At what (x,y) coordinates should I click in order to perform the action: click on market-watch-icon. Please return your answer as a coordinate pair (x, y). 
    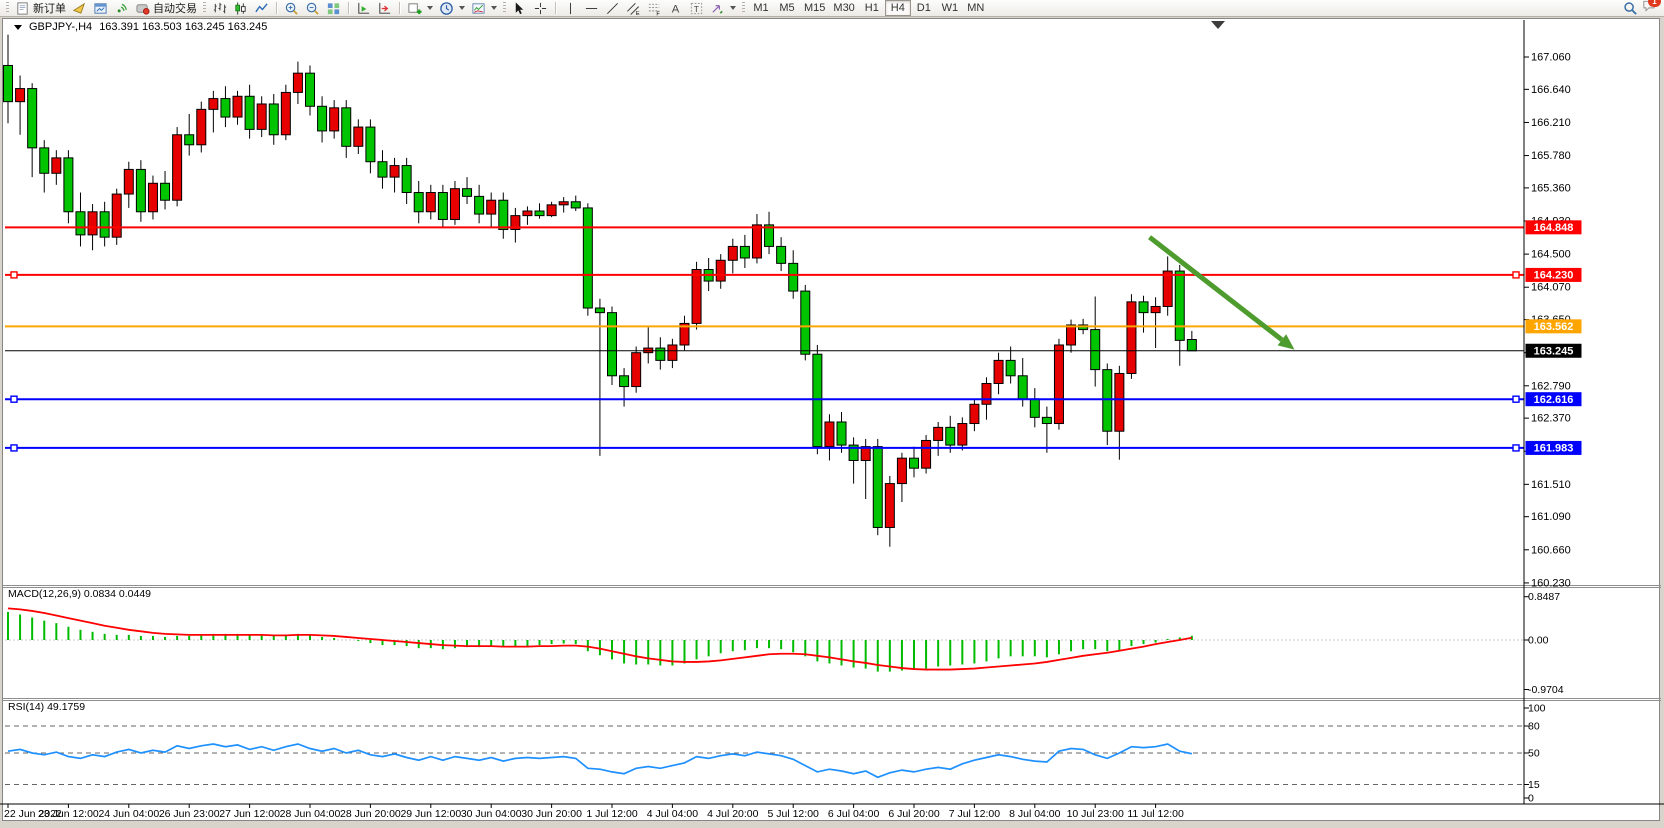
    Looking at the image, I should click on (100, 8).